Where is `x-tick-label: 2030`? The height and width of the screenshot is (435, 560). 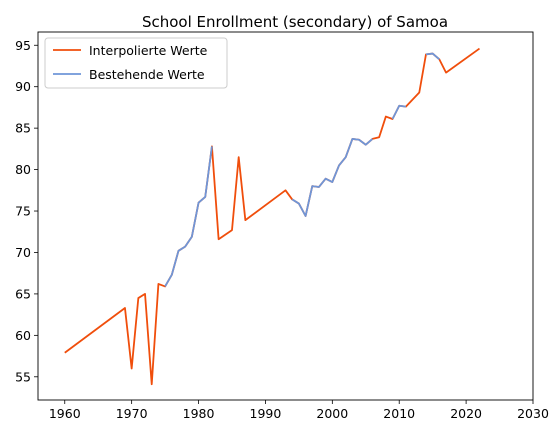 x-tick-label: 2030 is located at coordinates (533, 413).